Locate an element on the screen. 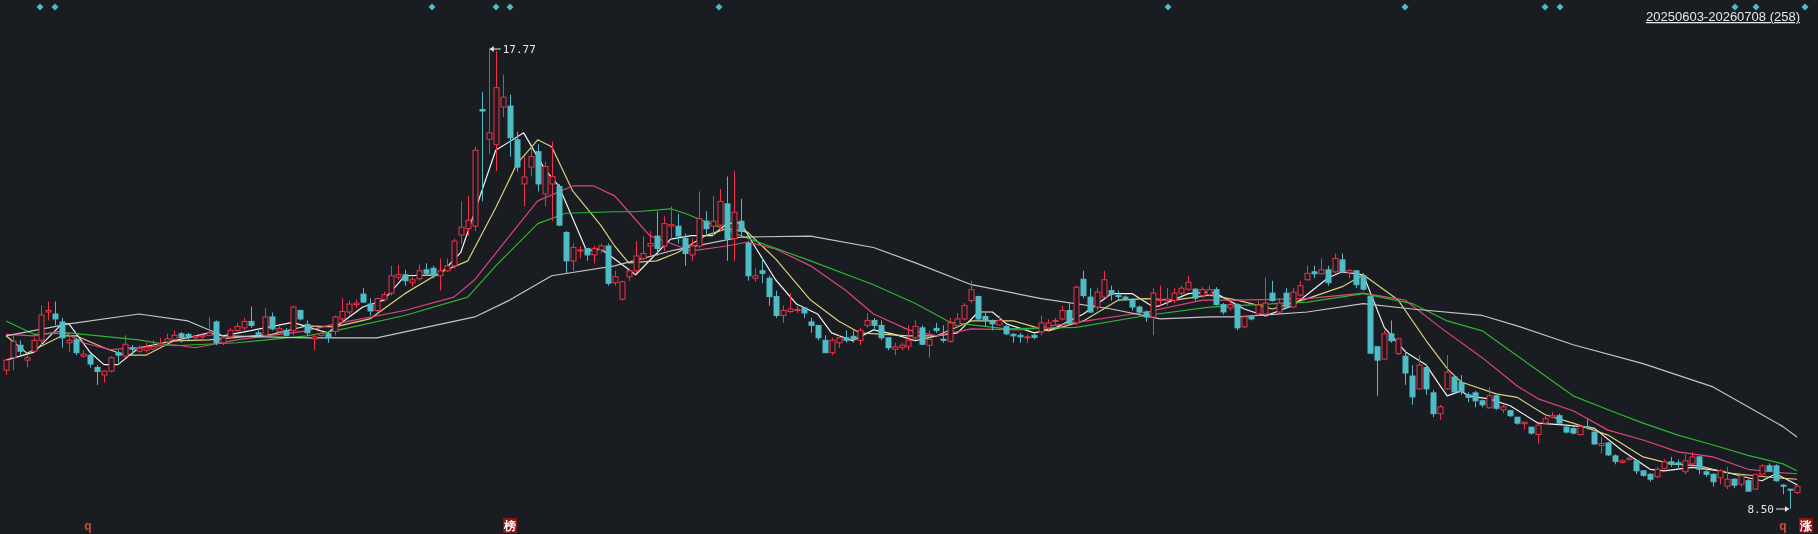 The width and height of the screenshot is (1818, 534). text: 榜 is located at coordinates (509, 526).